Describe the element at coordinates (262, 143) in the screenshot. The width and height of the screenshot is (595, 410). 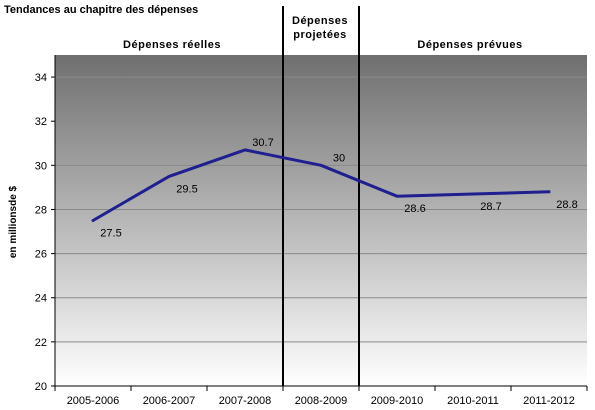
I see `data-label: 30.7` at that location.